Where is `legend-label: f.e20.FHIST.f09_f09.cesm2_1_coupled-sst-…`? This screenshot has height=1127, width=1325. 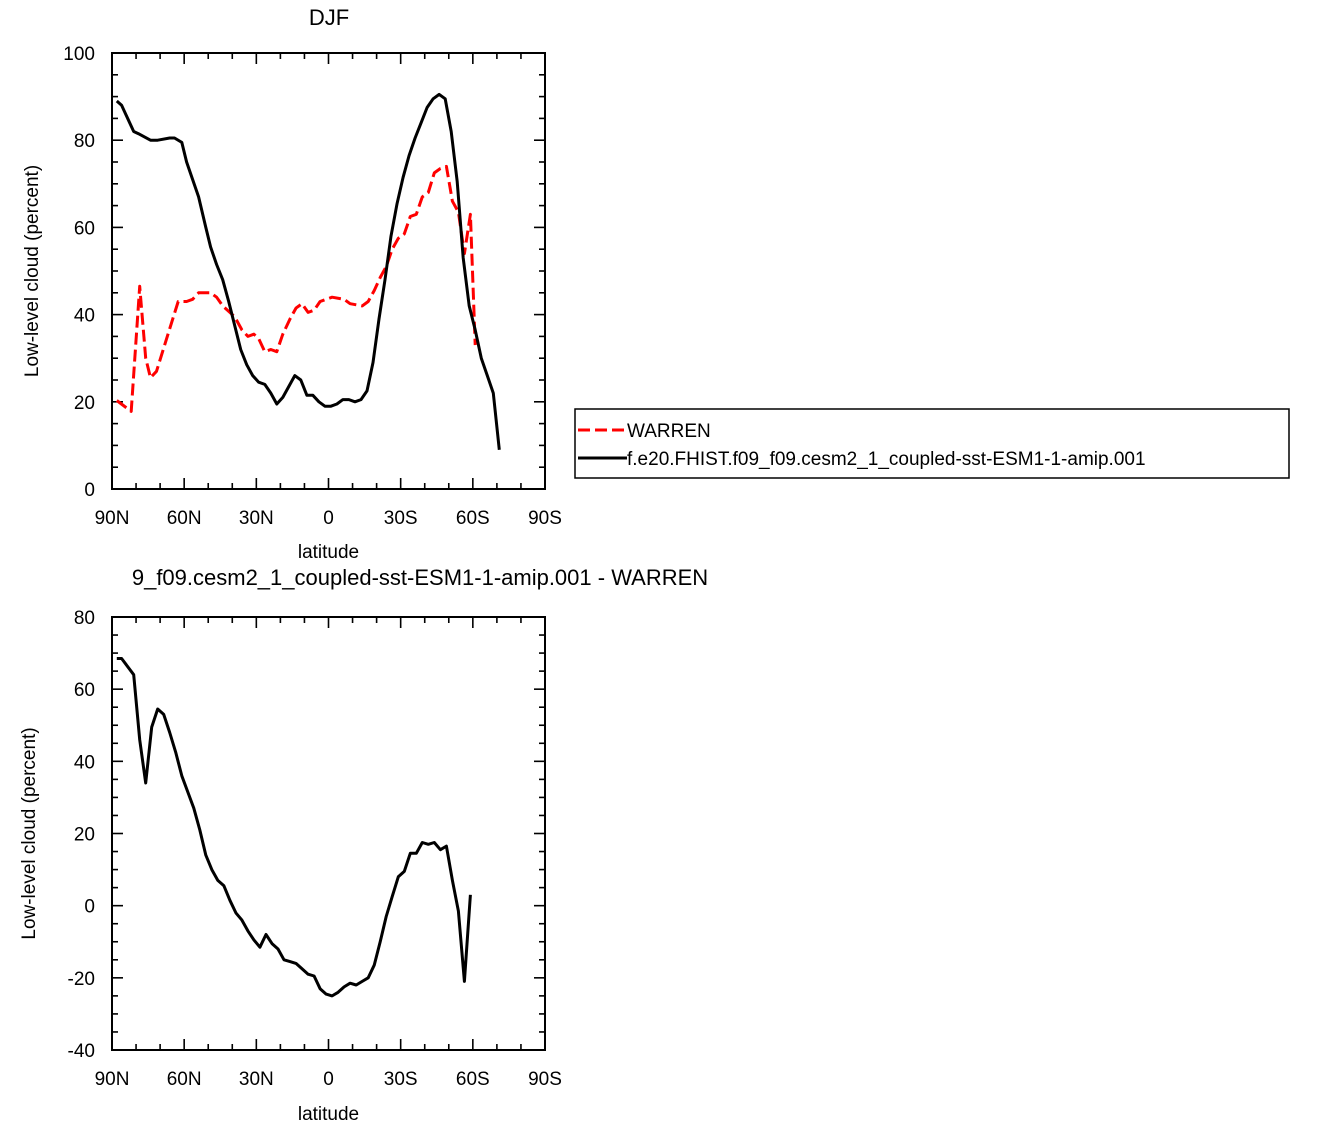 legend-label: f.e20.FHIST.f09_f09.cesm2_1_coupled-sst-… is located at coordinates (886, 459).